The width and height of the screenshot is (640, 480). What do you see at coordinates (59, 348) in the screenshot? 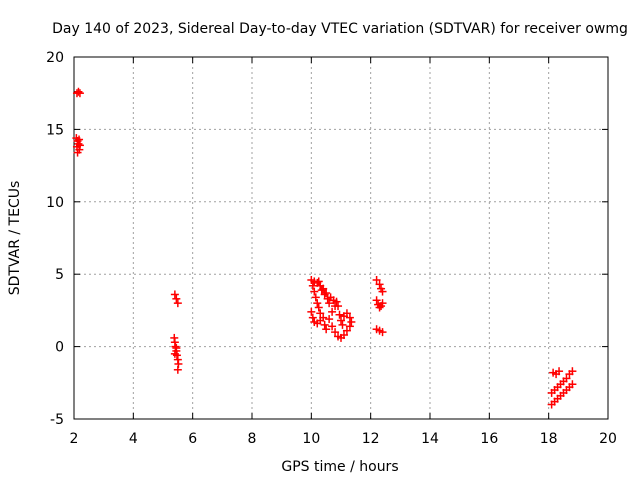
I see `y-tick-label: 0` at bounding box center [59, 348].